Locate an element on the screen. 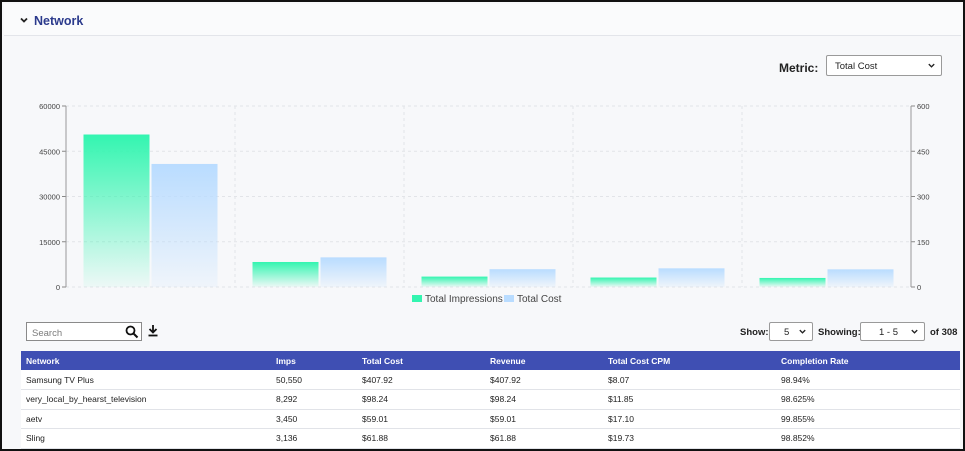 The height and width of the screenshot is (451, 965). page-range-select: 1 - 5 is located at coordinates (892, 331).